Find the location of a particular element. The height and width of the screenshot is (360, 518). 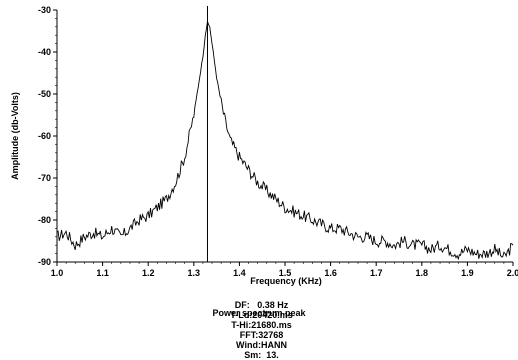

y-axis: -30 -40 -50 -60 -70 -80 -90 is located at coordinates (48, 136).